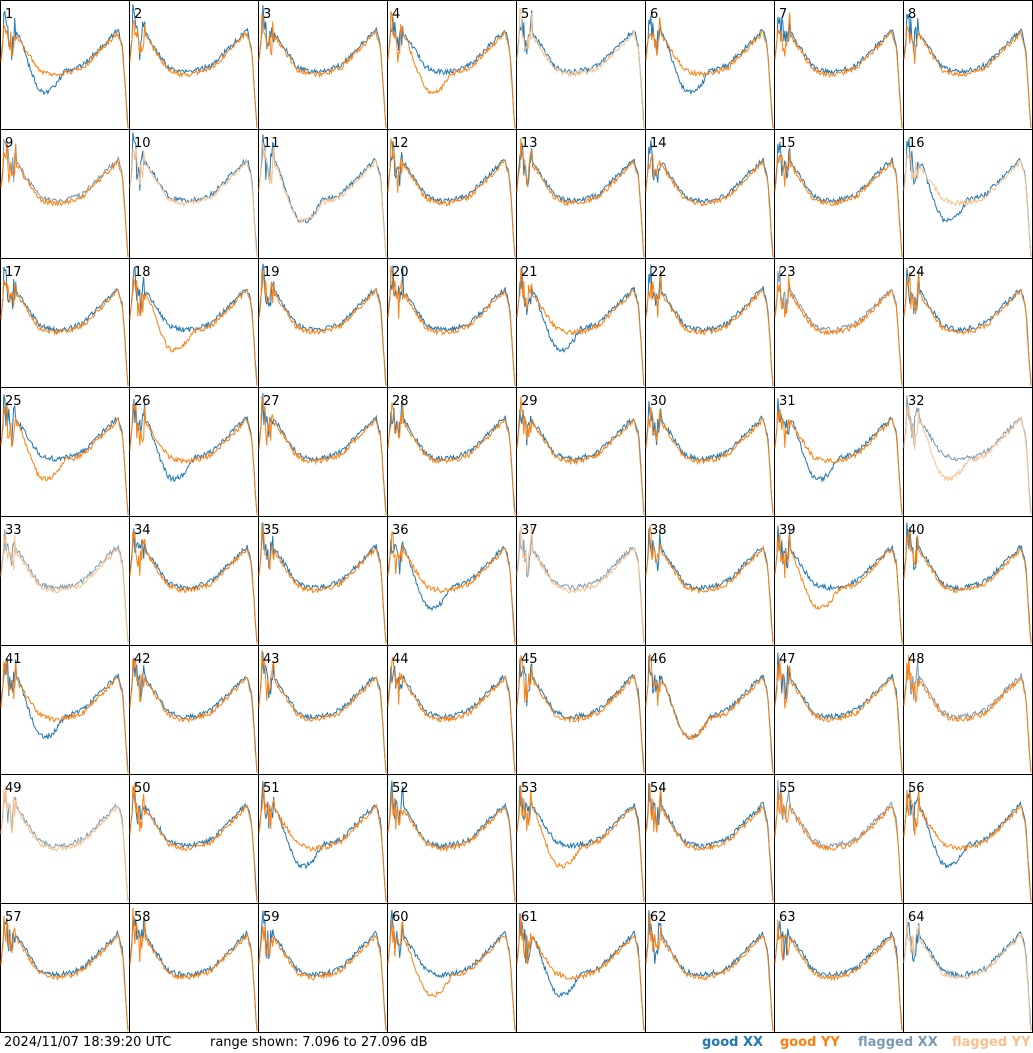  What do you see at coordinates (529, 659) in the screenshot?
I see `panel-label-45: 45` at bounding box center [529, 659].